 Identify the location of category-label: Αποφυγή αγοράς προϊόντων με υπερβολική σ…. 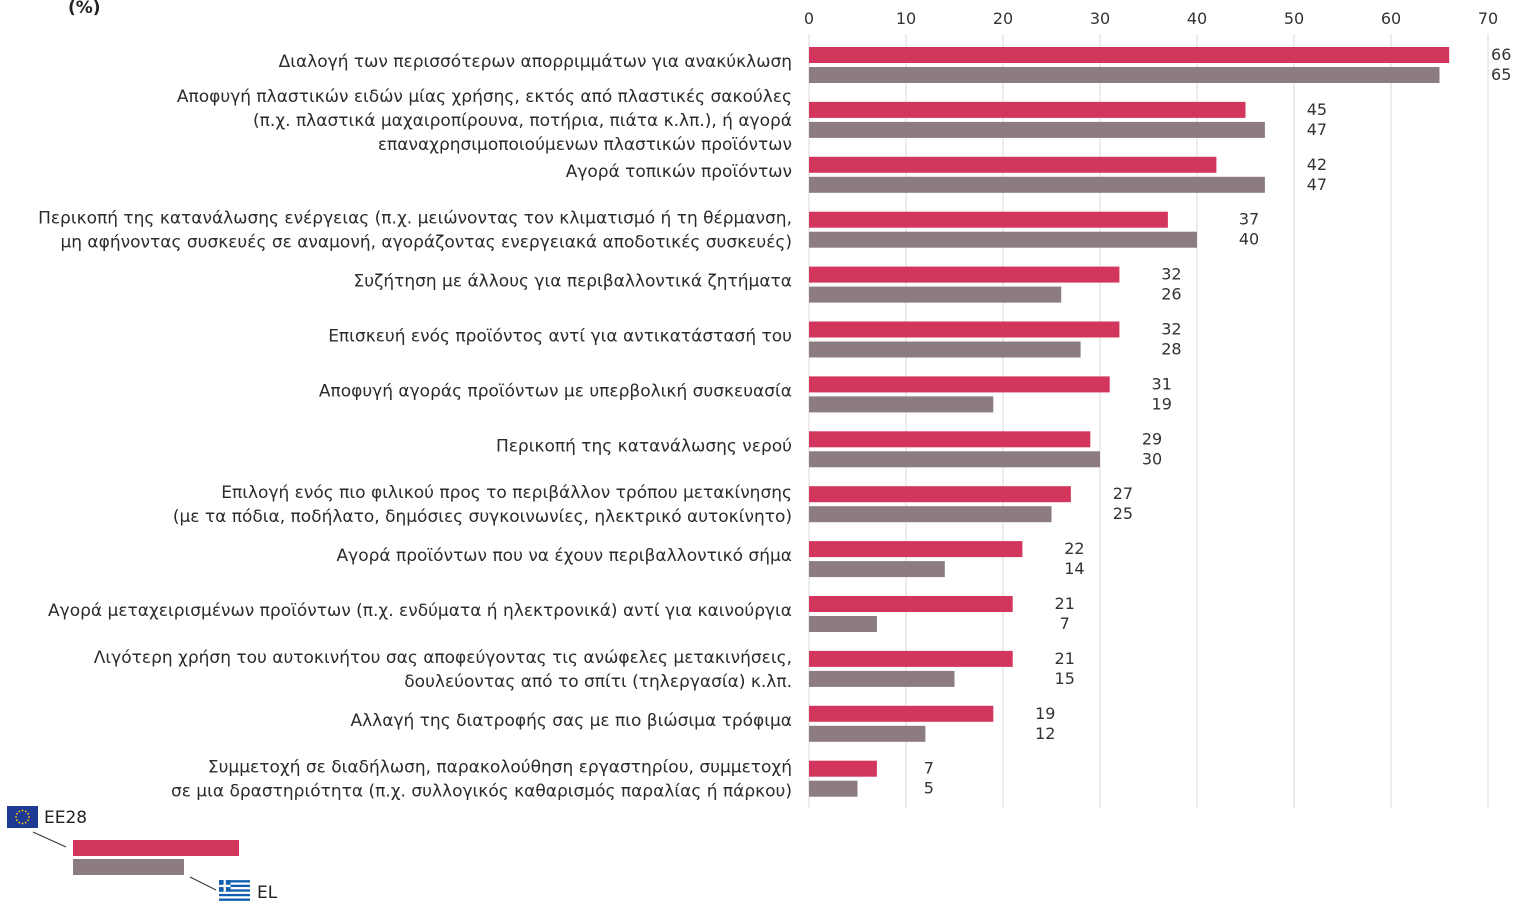
(555, 391).